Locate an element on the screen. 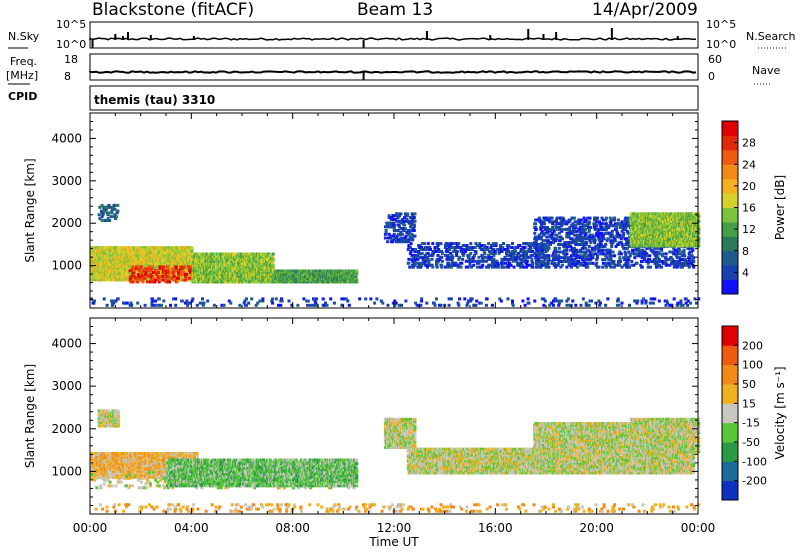 The image size is (800, 554). nsky-tick-bottom: 10^0 is located at coordinates (71, 44).